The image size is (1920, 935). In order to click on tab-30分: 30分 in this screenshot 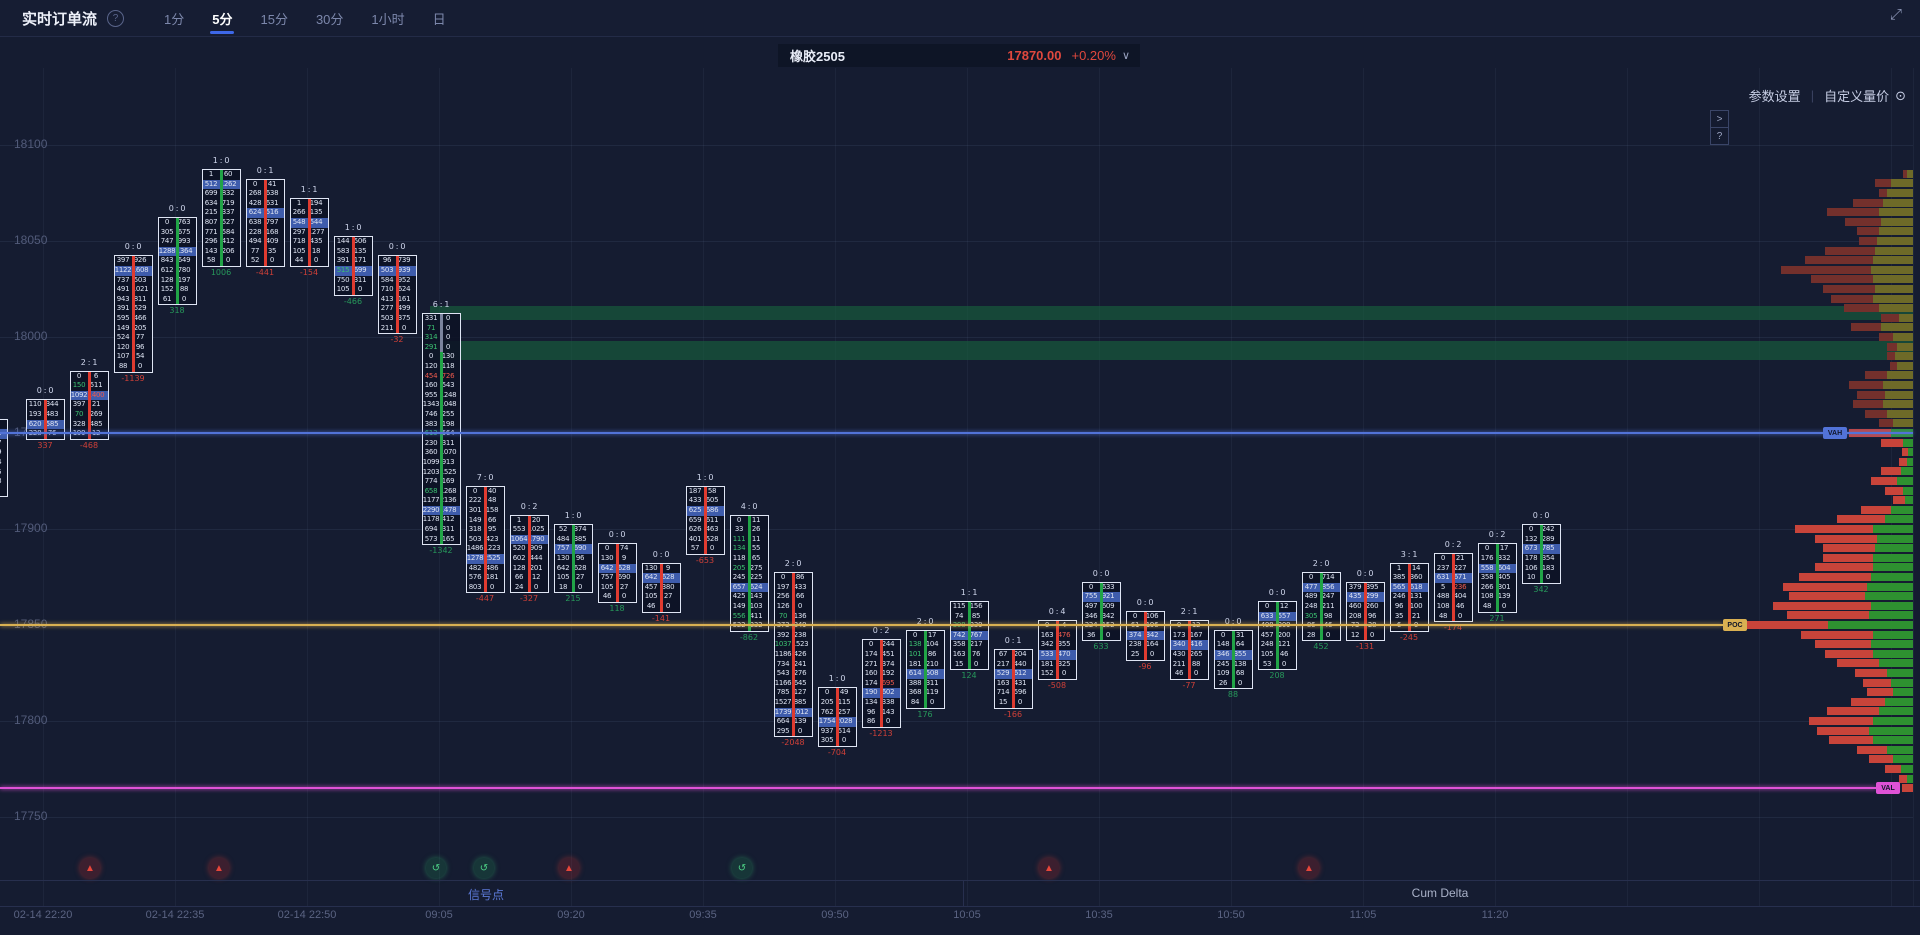, I will do `click(329, 19)`.